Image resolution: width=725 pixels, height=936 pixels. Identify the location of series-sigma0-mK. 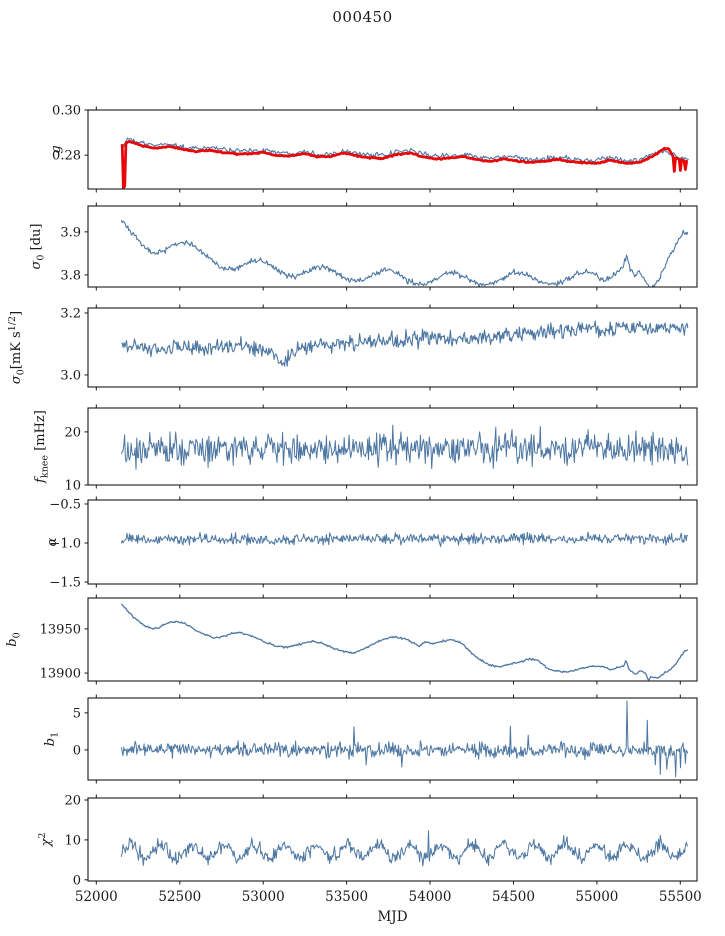
(405, 343).